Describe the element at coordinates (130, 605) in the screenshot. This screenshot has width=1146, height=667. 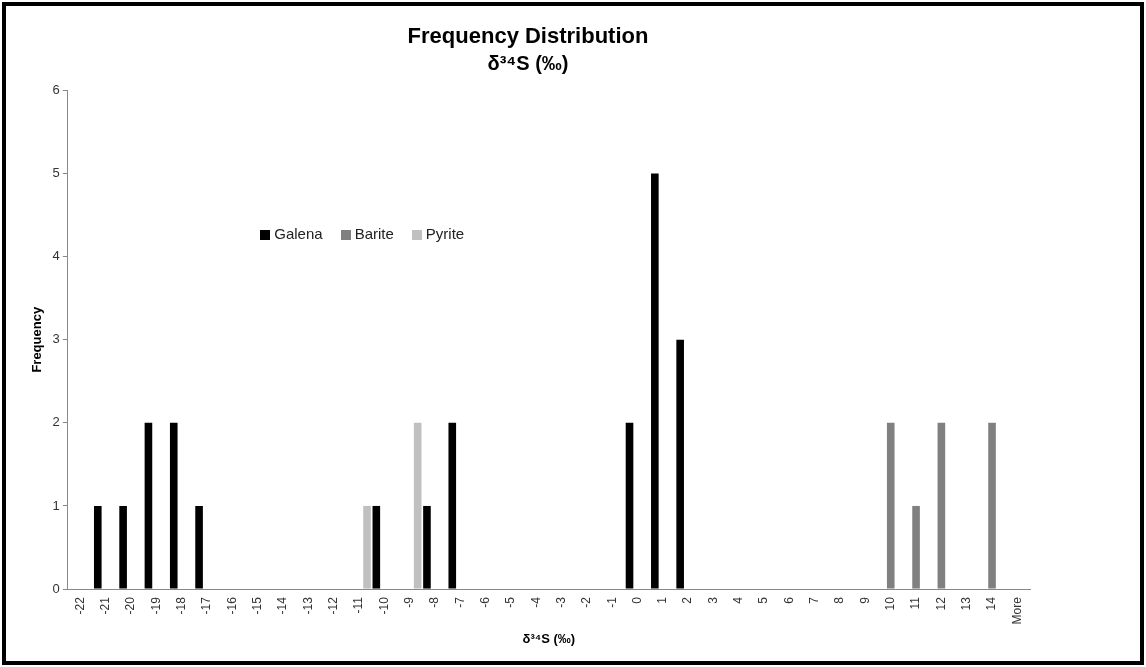
I see `x-tick-label: -20` at that location.